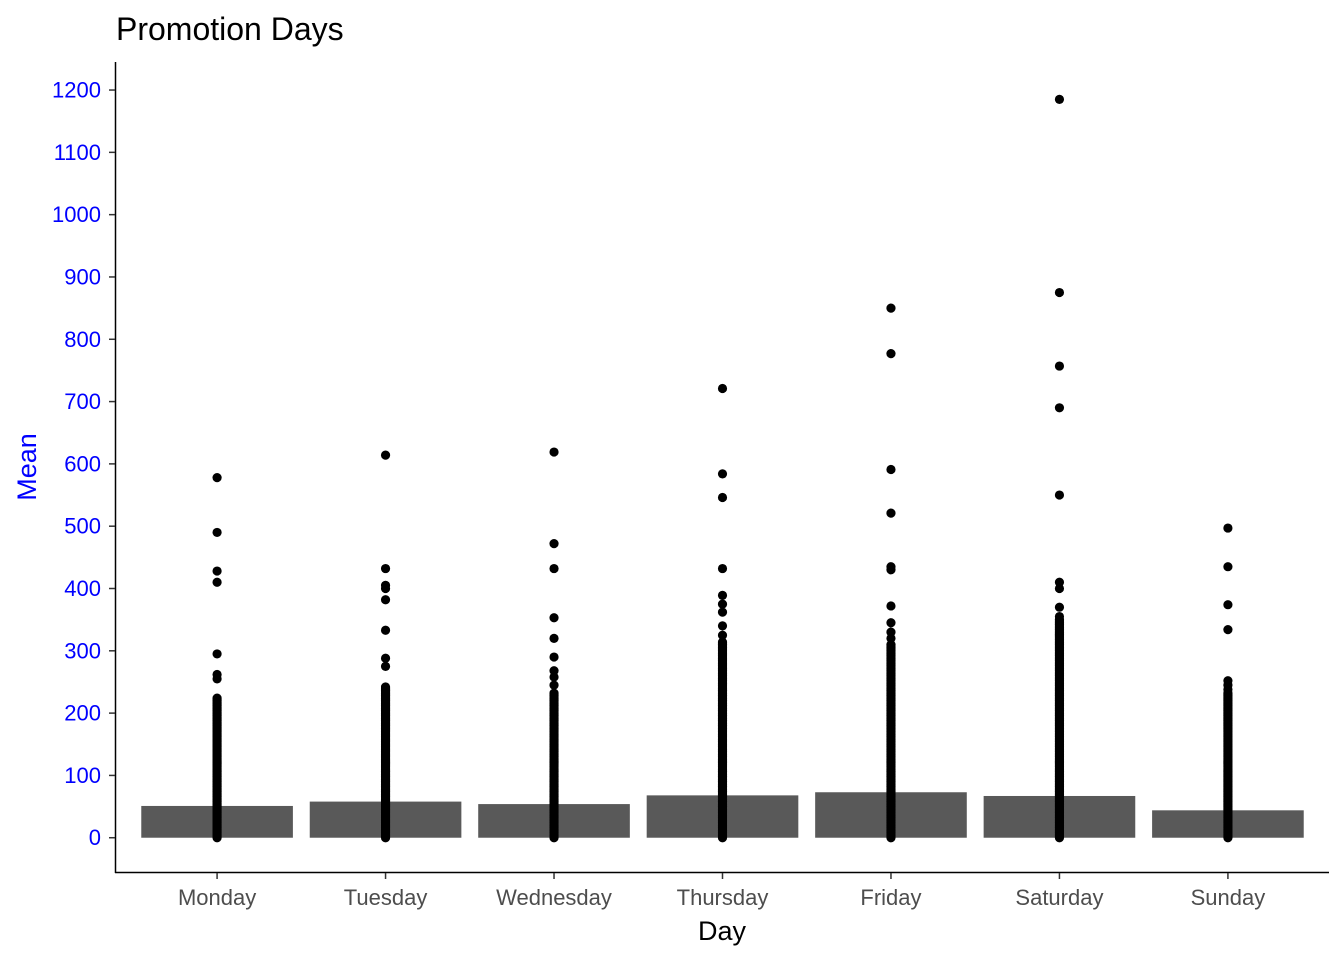 The image size is (1344, 960). Describe the element at coordinates (76, 90) in the screenshot. I see `y-tick-label: 1200` at that location.